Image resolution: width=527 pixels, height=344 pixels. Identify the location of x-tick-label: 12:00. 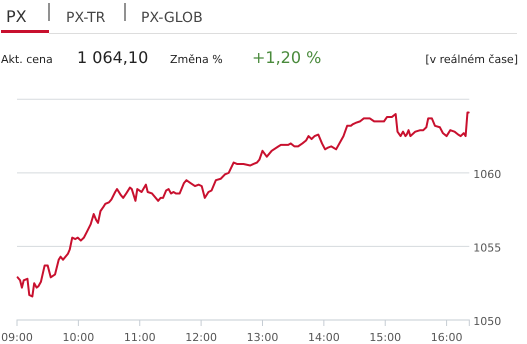
(201, 337).